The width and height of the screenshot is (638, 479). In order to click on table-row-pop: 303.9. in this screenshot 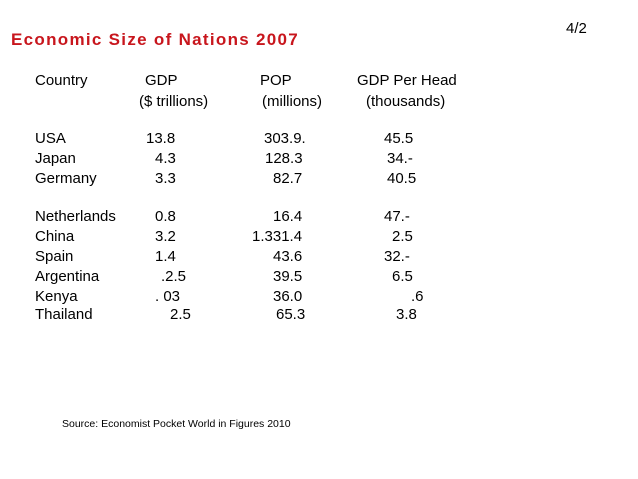, I will do `click(285, 138)`.